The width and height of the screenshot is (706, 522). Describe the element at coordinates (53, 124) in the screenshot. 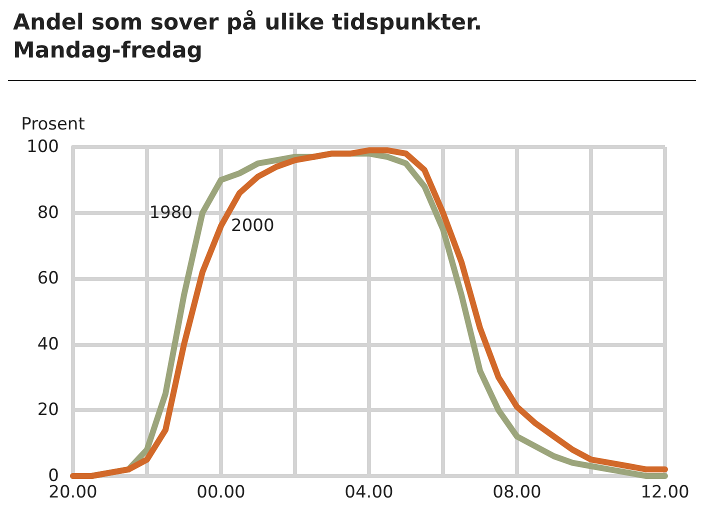

I see `y-axis-title: Prosent` at that location.